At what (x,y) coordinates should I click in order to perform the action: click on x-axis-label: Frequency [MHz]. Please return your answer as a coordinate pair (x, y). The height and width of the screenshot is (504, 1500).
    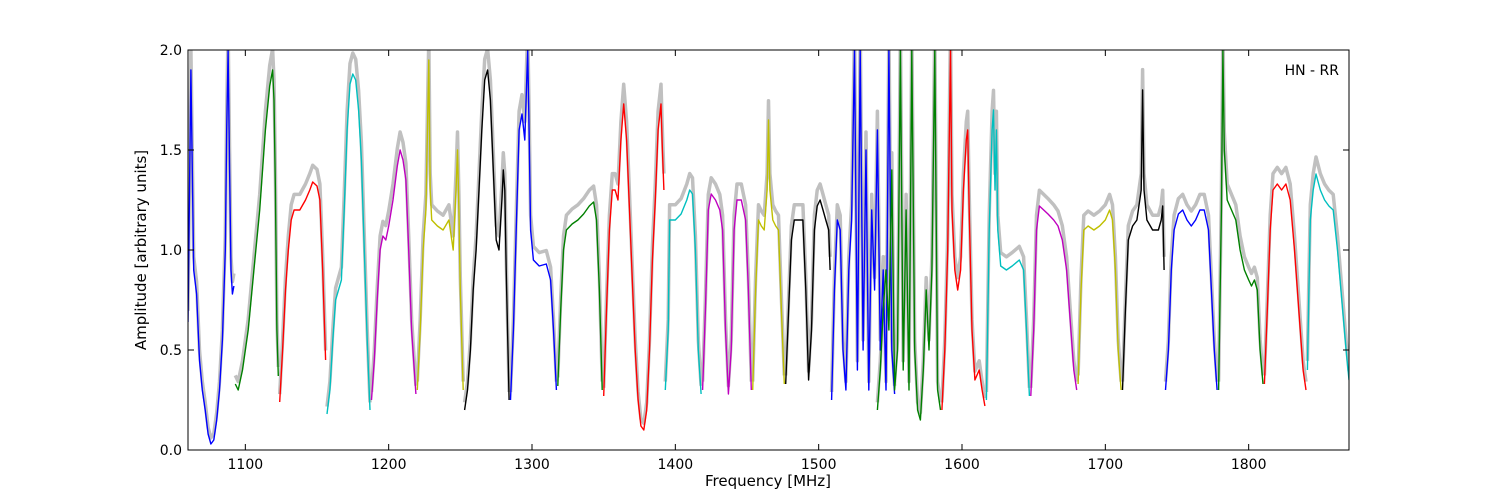
    Looking at the image, I should click on (768, 481).